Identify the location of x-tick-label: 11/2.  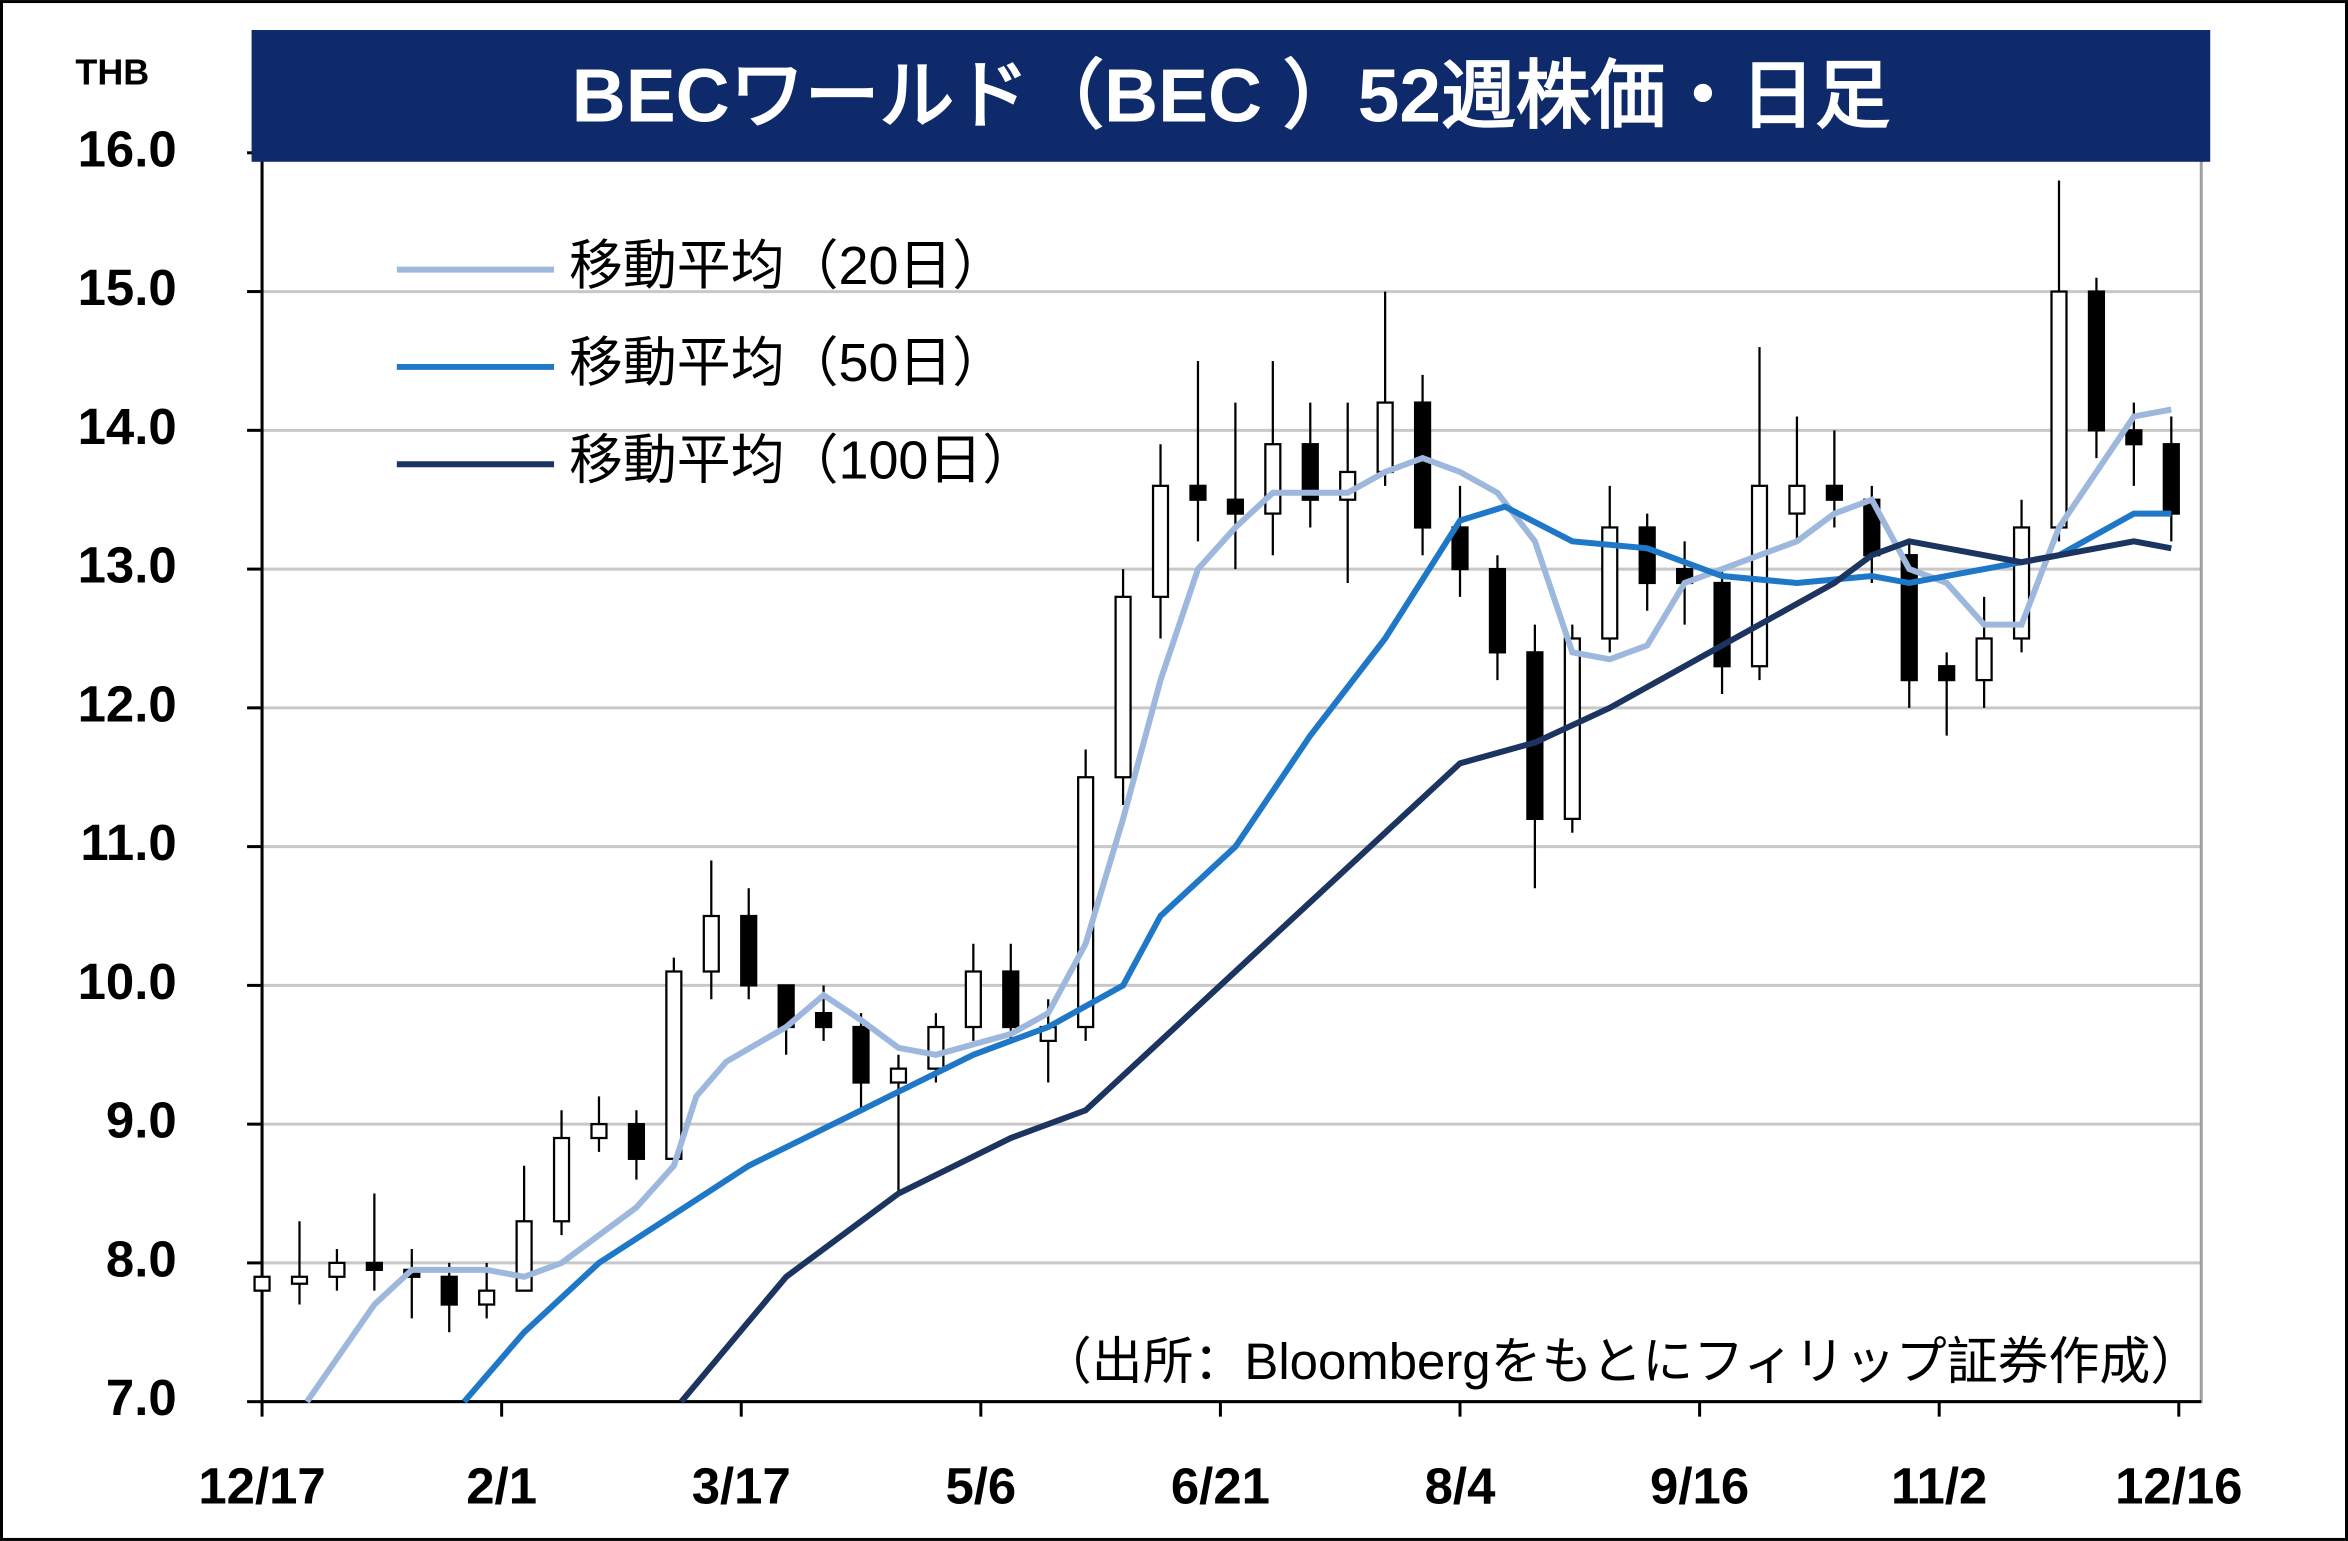
(1939, 1485).